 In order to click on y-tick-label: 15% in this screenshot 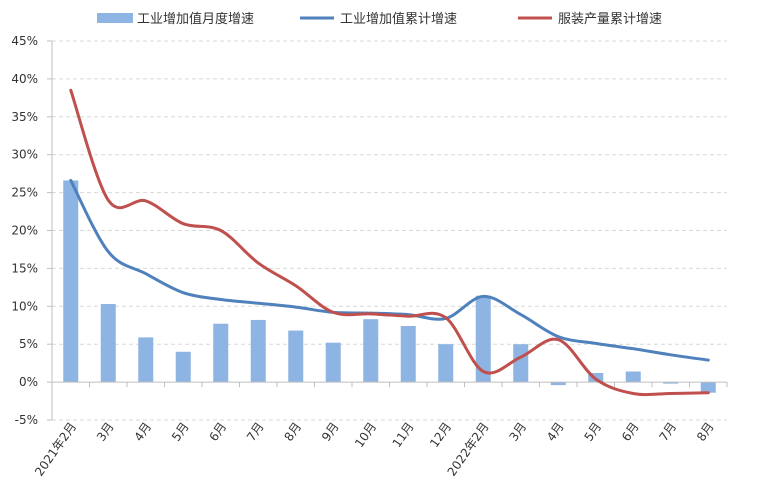, I will do `click(24, 268)`.